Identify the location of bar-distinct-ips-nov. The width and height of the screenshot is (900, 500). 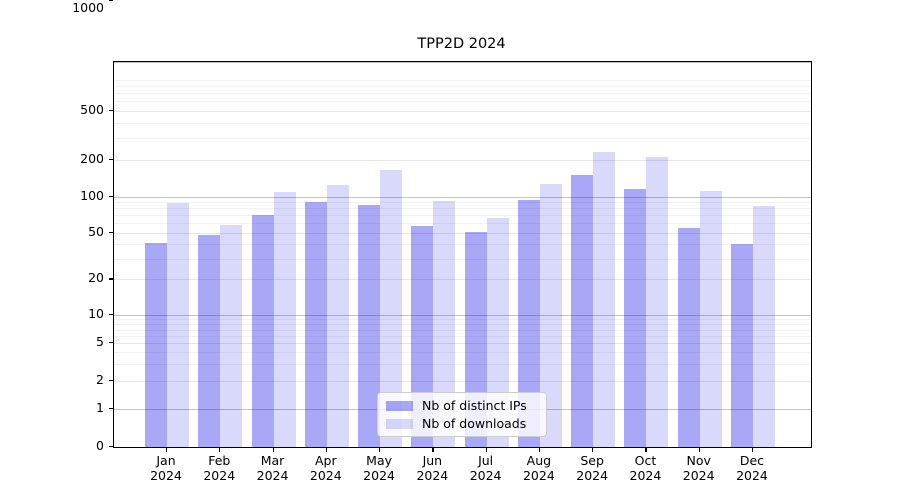
(688, 337).